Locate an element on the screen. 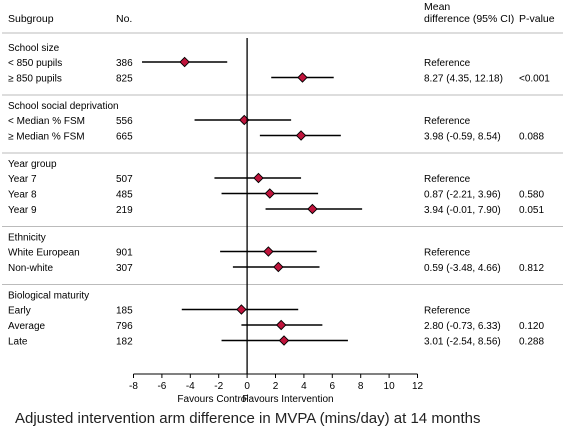  row-label: ≥ 850 pupils is located at coordinates (35, 79).